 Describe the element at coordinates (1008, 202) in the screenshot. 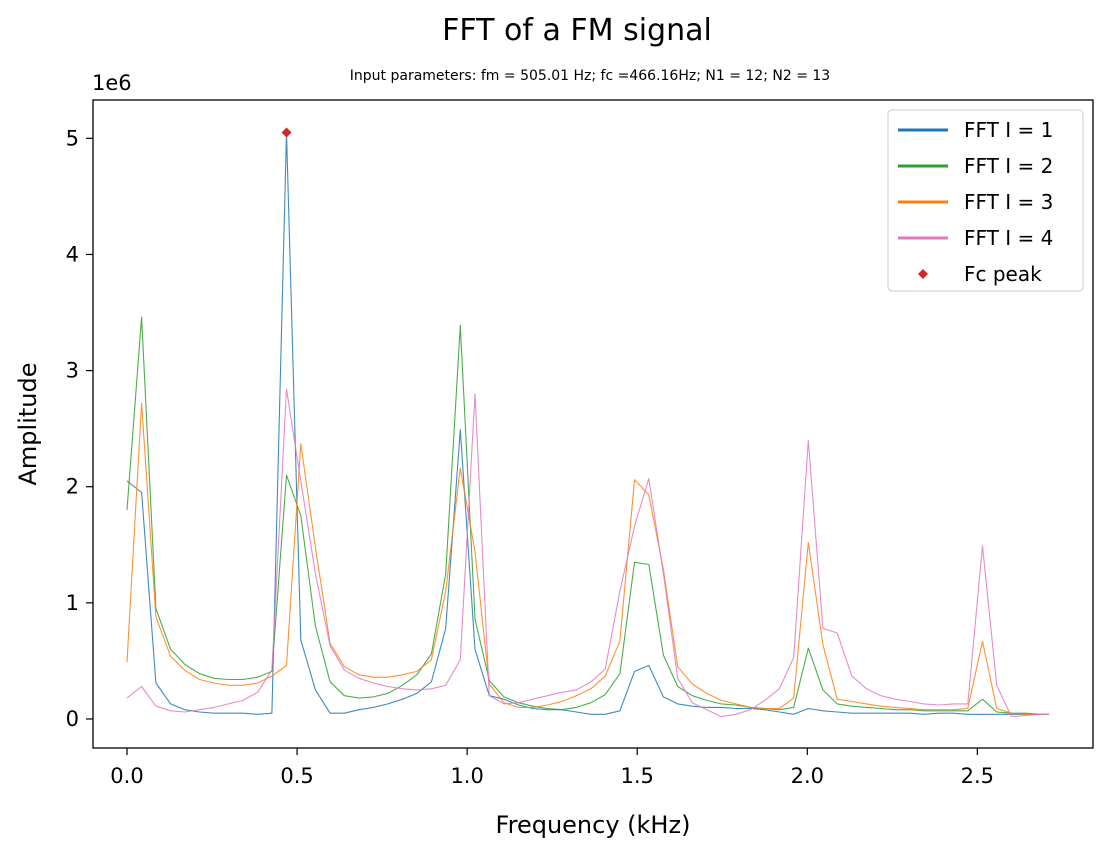

I see `legend-label-3: FFT I = 3` at that location.